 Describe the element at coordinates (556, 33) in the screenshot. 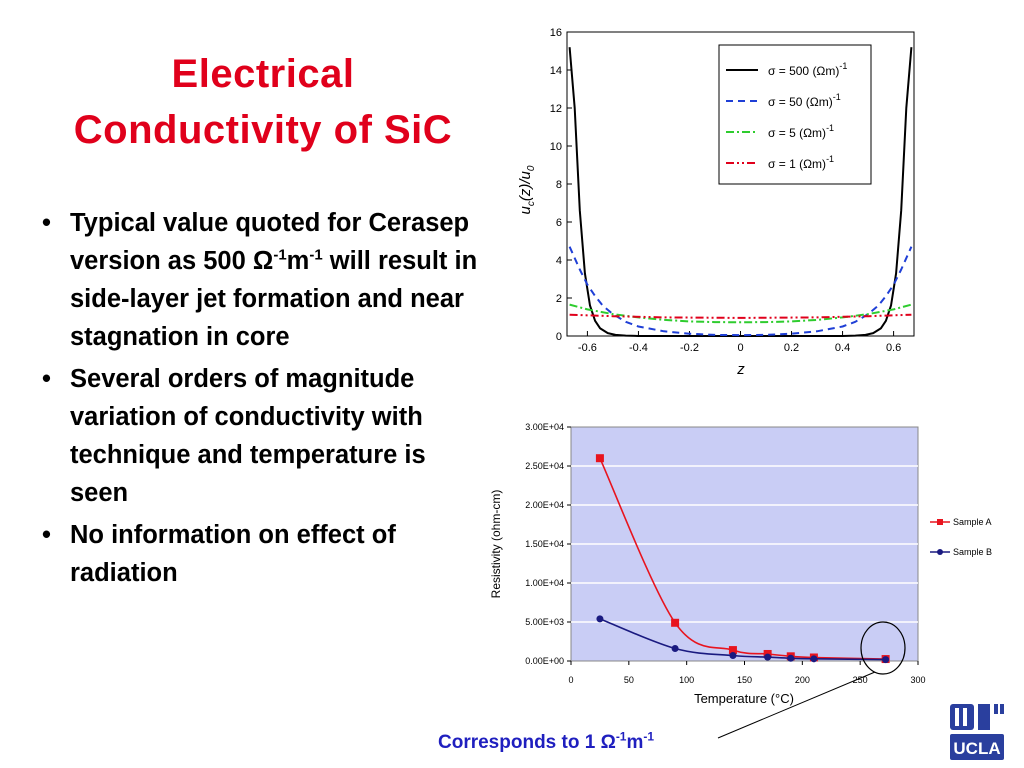

I see `y-tick-label: 16` at that location.